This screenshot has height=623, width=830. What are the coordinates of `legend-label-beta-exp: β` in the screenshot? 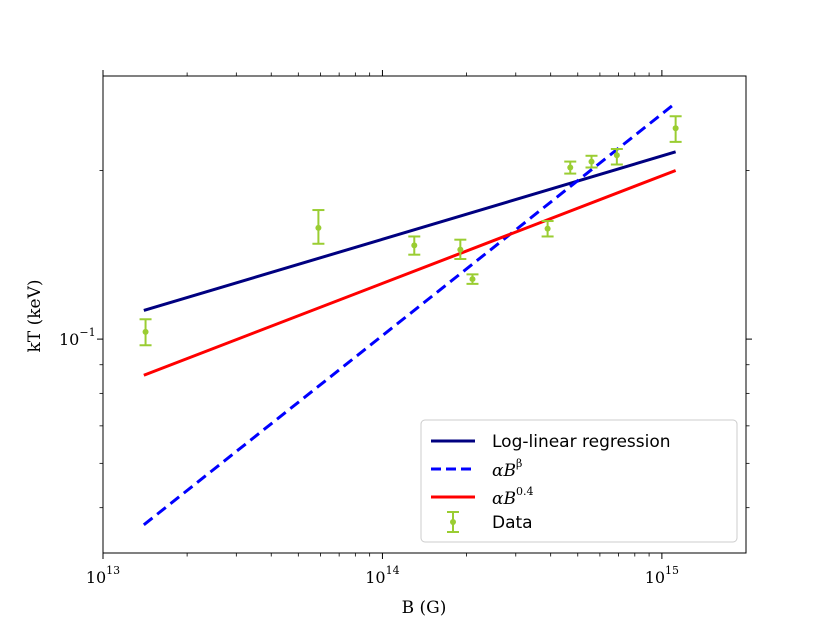 It's located at (519, 463).